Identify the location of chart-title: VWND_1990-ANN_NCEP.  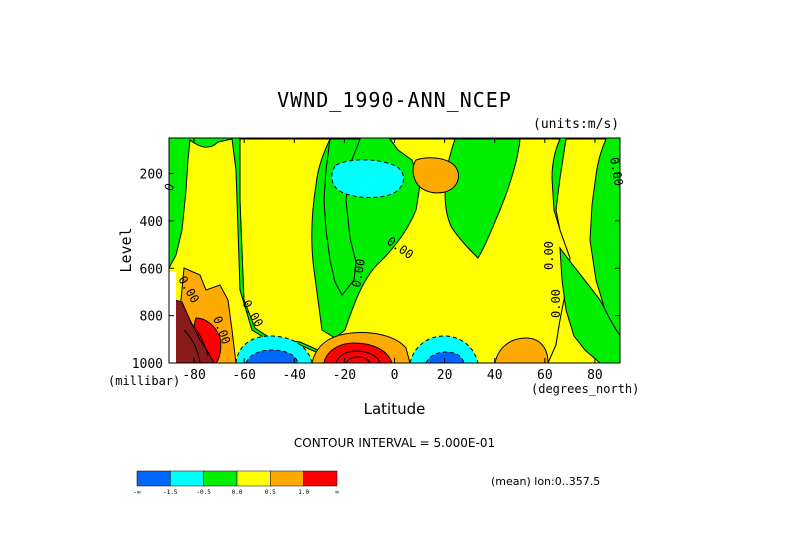
(394, 100).